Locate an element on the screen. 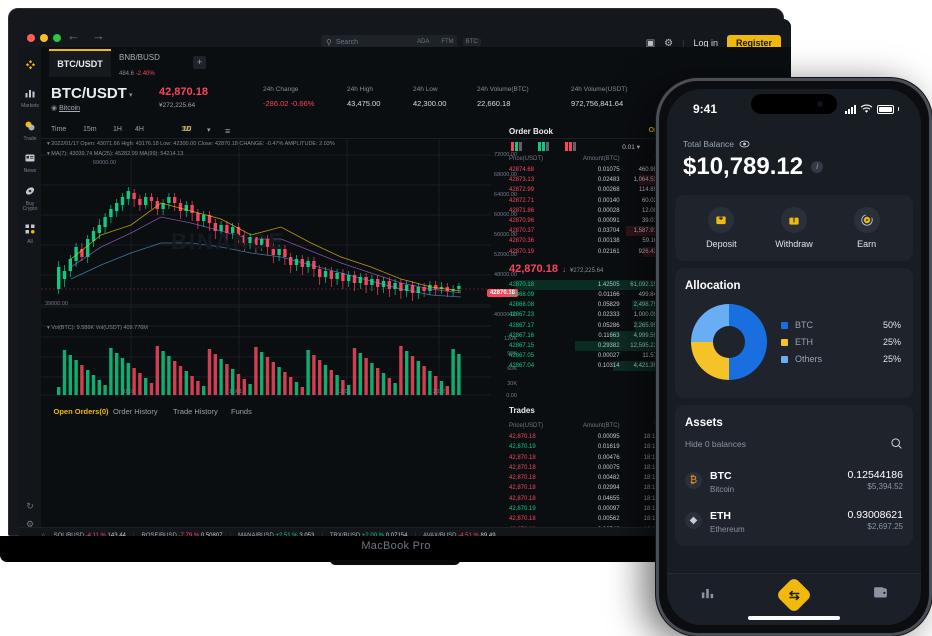  maximize-window-icon is located at coordinates (57, 38).